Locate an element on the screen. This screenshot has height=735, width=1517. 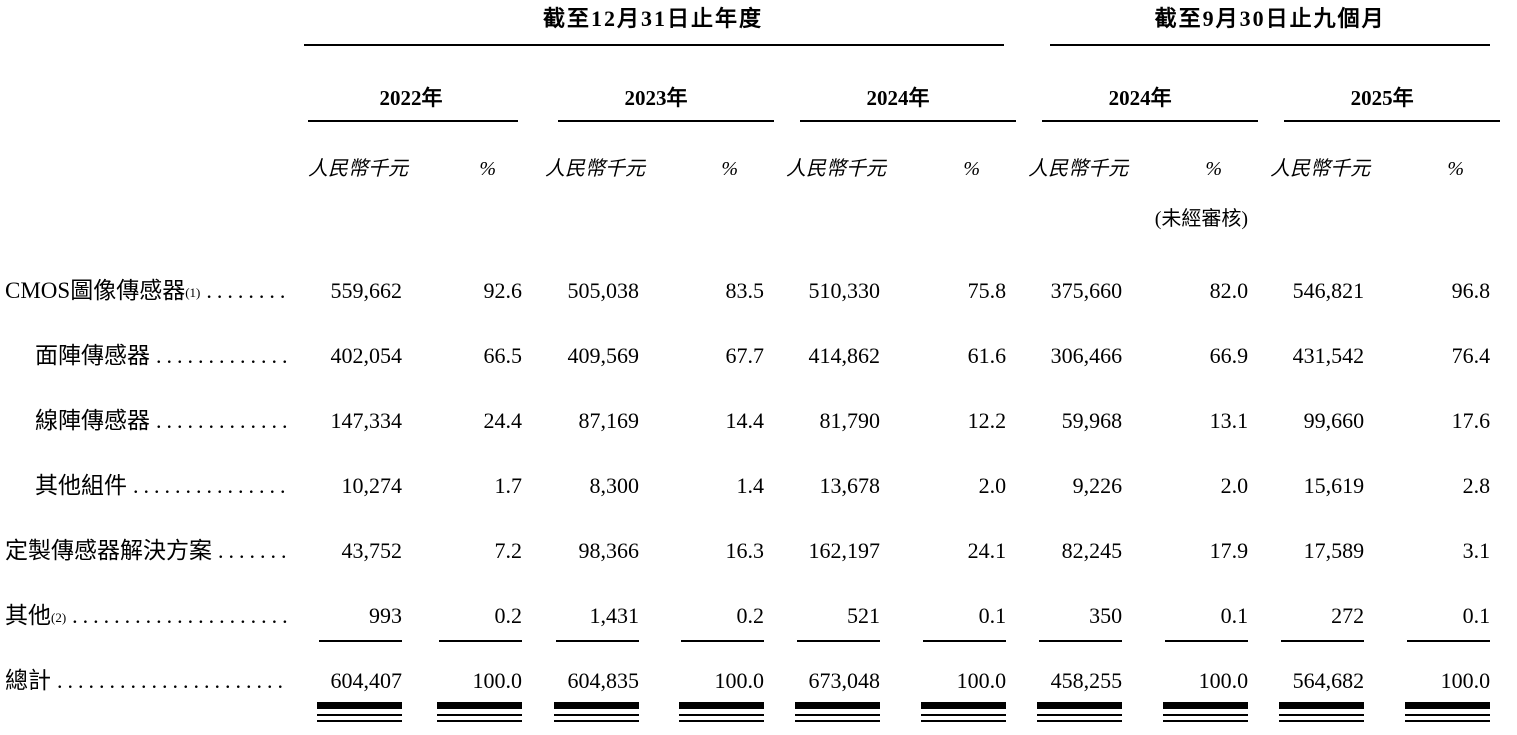
year-header-2024: 2024年 is located at coordinates (890, 84).